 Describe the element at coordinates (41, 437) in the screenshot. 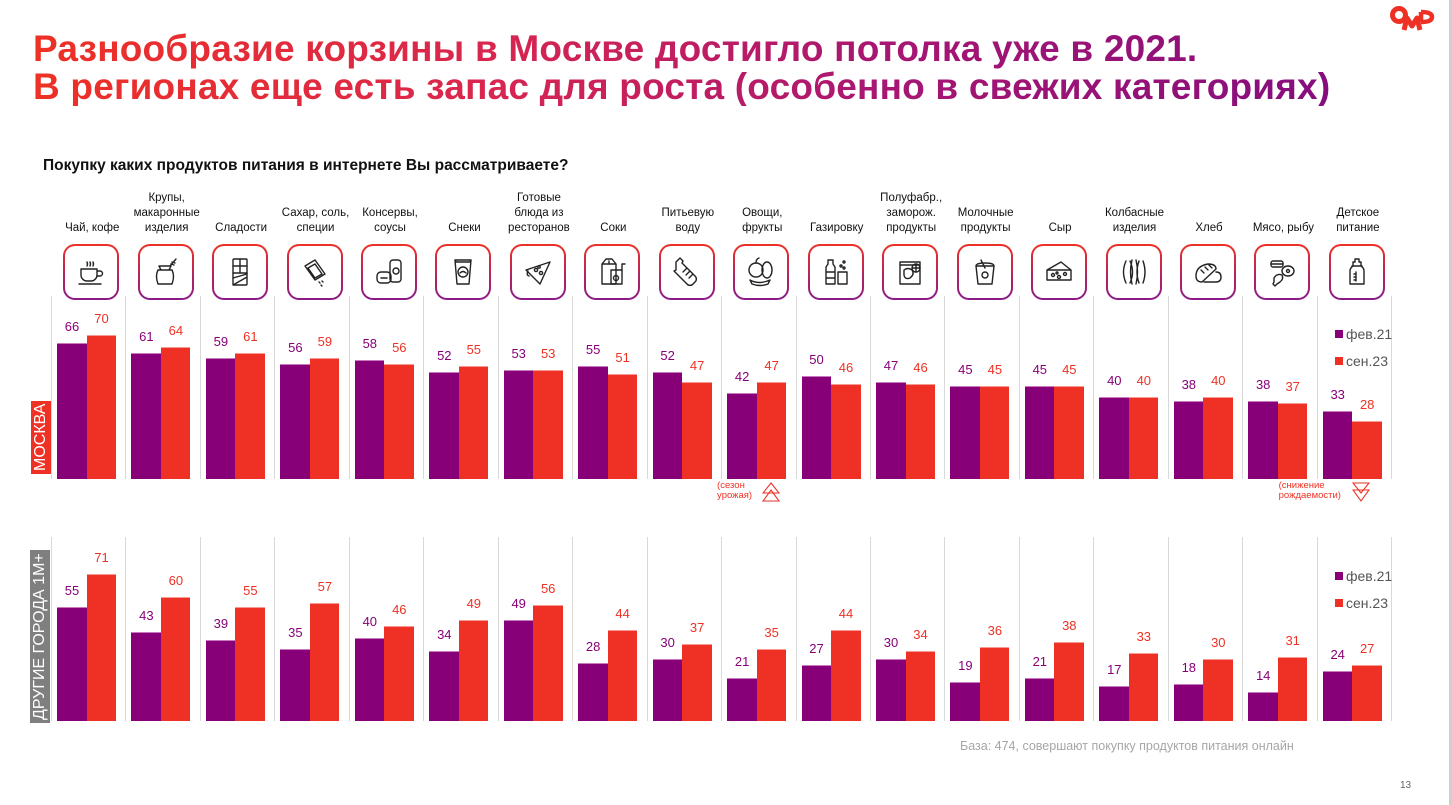

I see `region-label-moscow: МОСКВА` at that location.